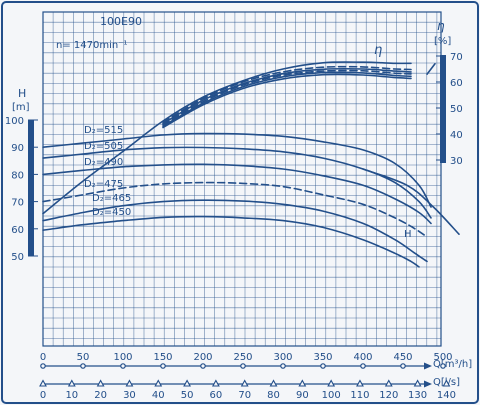 The image size is (480, 405). What do you see at coordinates (121, 21) in the screenshot?
I see `chart-title: 100E90` at bounding box center [121, 21].